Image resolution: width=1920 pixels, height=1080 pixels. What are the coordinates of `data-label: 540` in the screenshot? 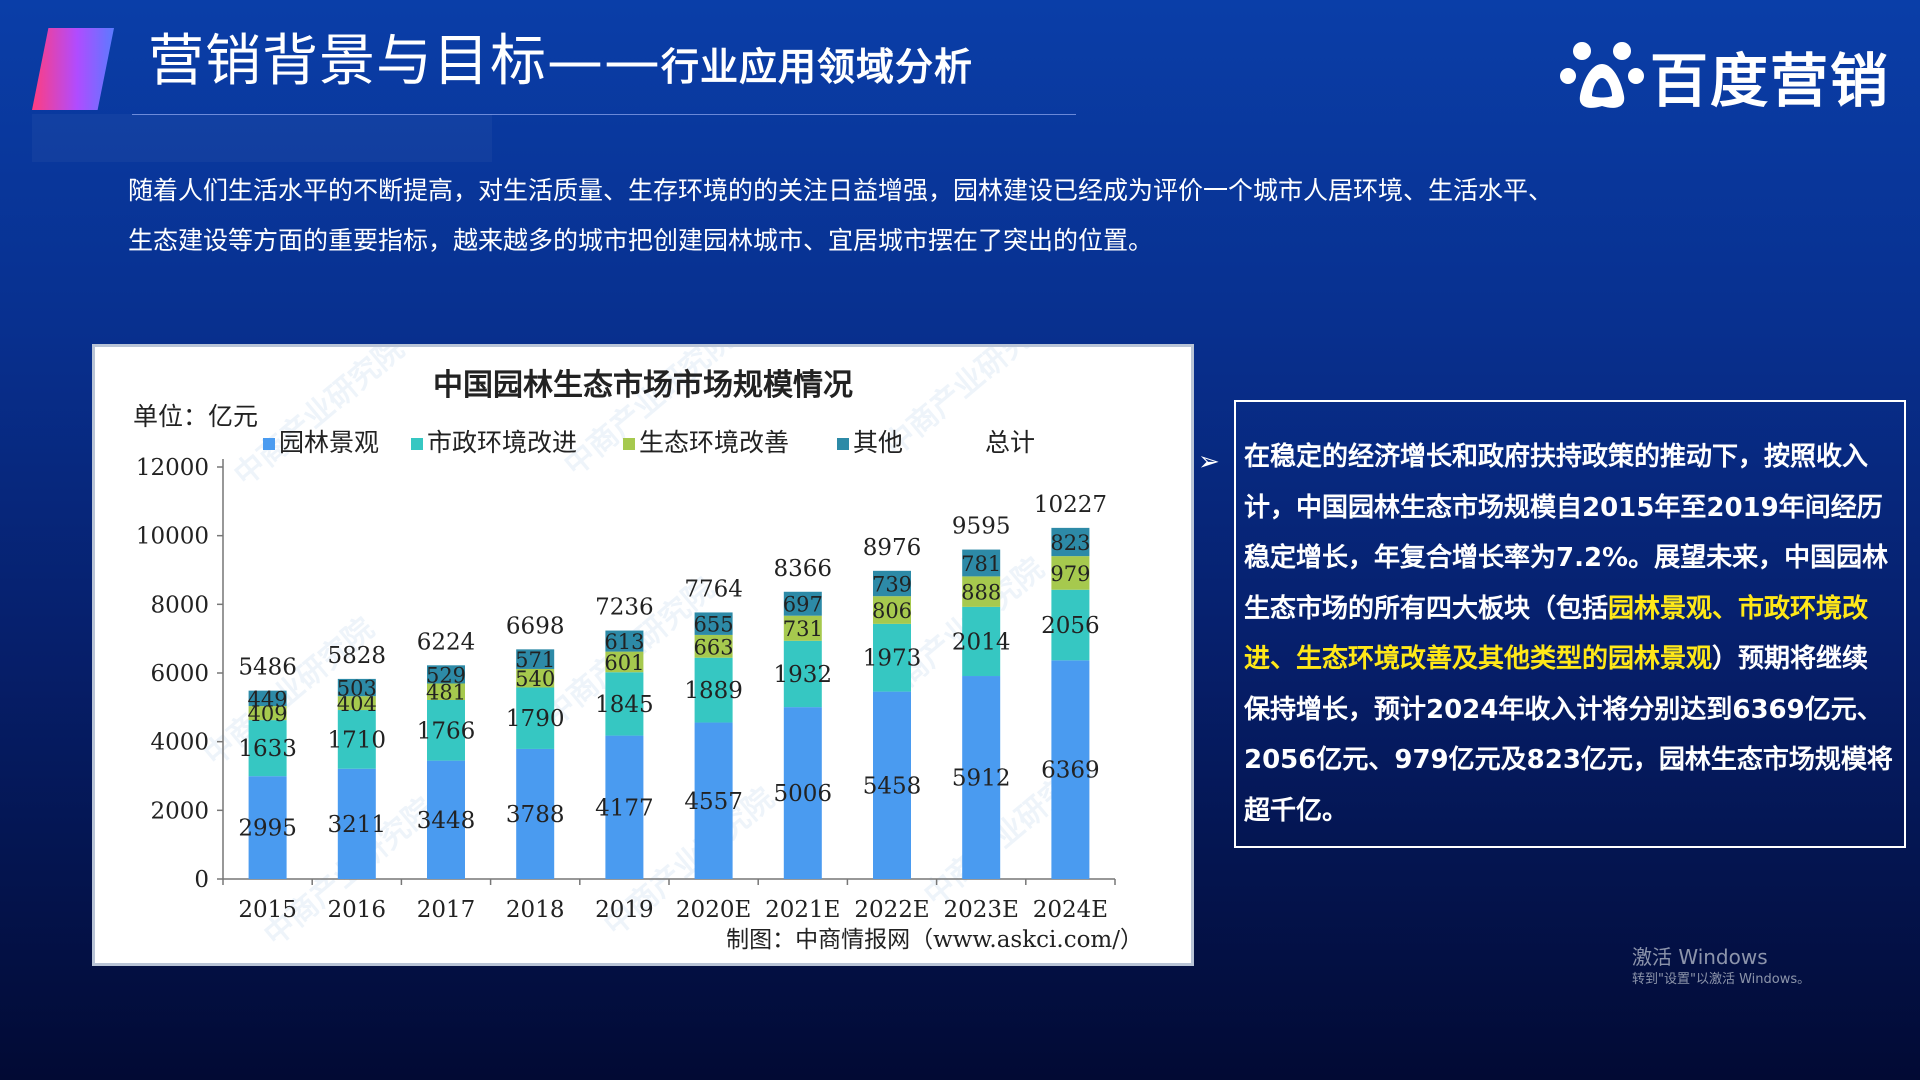 It's located at (535, 679).